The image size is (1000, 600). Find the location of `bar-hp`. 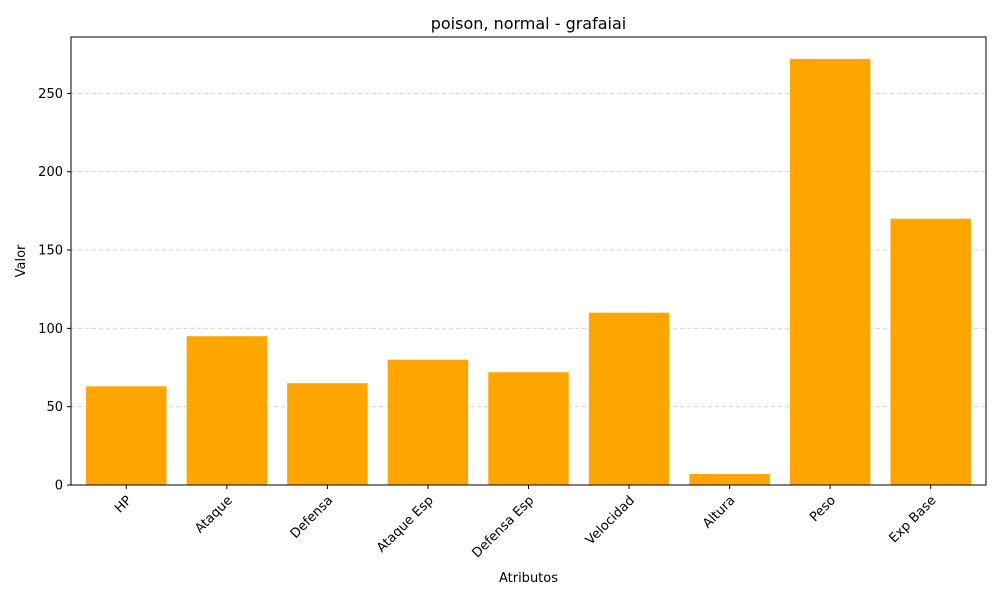

bar-hp is located at coordinates (126, 435).